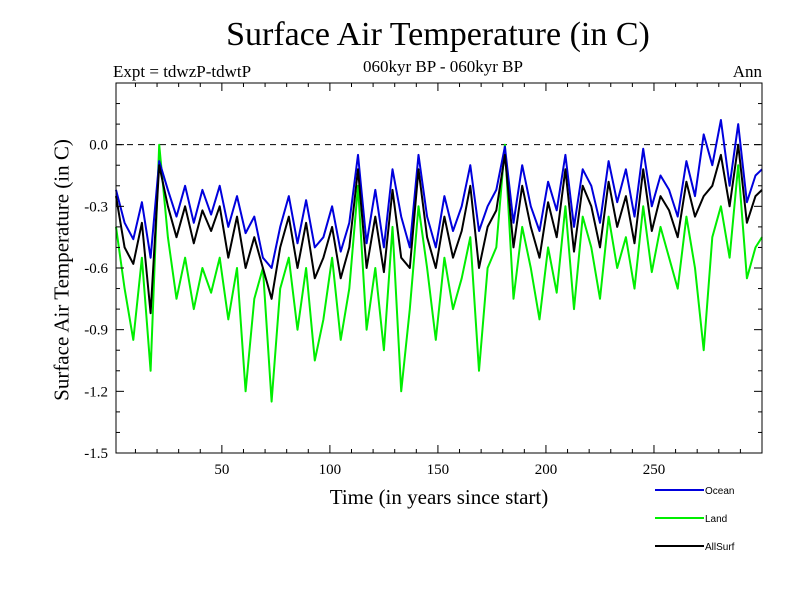 Image resolution: width=800 pixels, height=600 pixels. I want to click on x-tick-label: 150, so click(438, 470).